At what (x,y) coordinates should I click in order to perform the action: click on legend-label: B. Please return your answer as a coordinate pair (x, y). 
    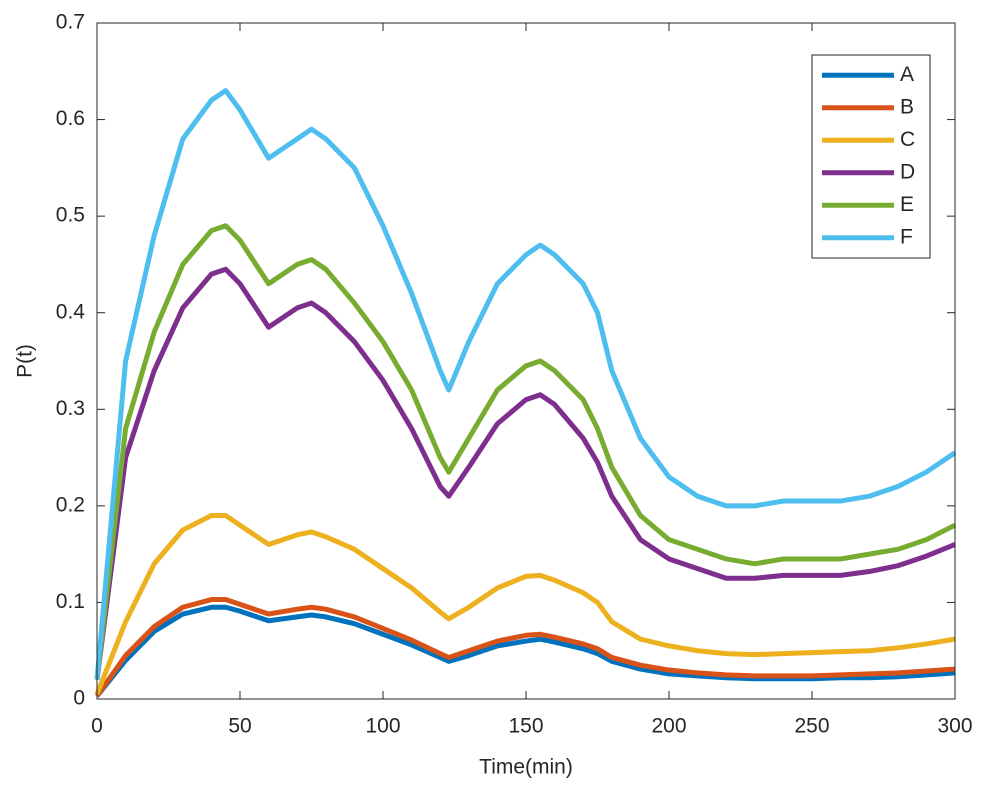
    Looking at the image, I should click on (907, 106).